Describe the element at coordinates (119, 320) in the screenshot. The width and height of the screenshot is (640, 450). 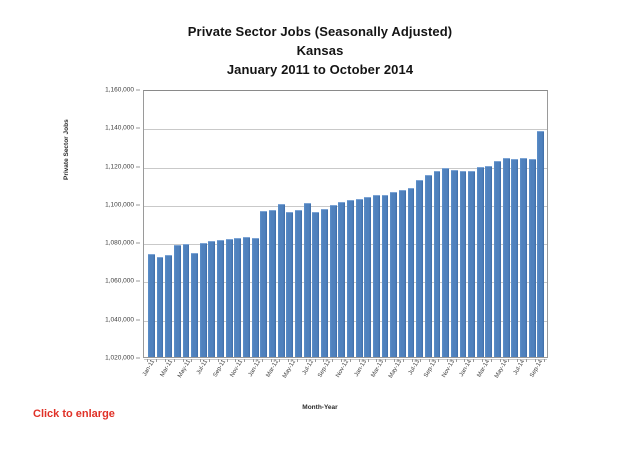
I see `y-tick-label: 1,040,000` at that location.